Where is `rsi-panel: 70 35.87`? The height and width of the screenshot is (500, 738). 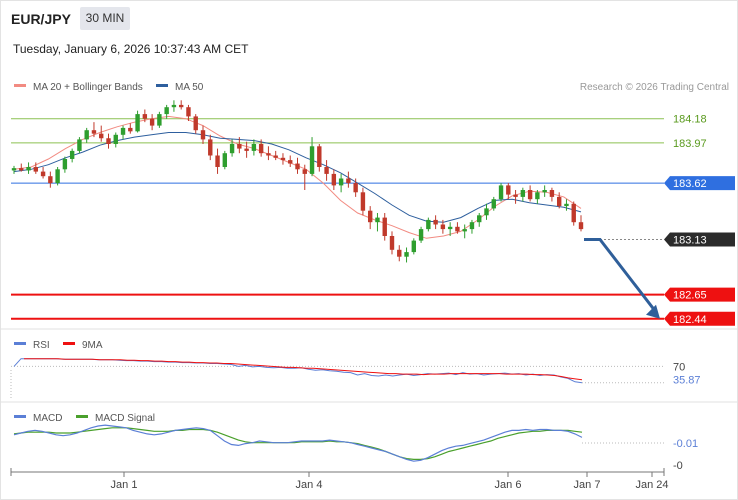
rsi-panel: 70 35.87 is located at coordinates (355, 379).